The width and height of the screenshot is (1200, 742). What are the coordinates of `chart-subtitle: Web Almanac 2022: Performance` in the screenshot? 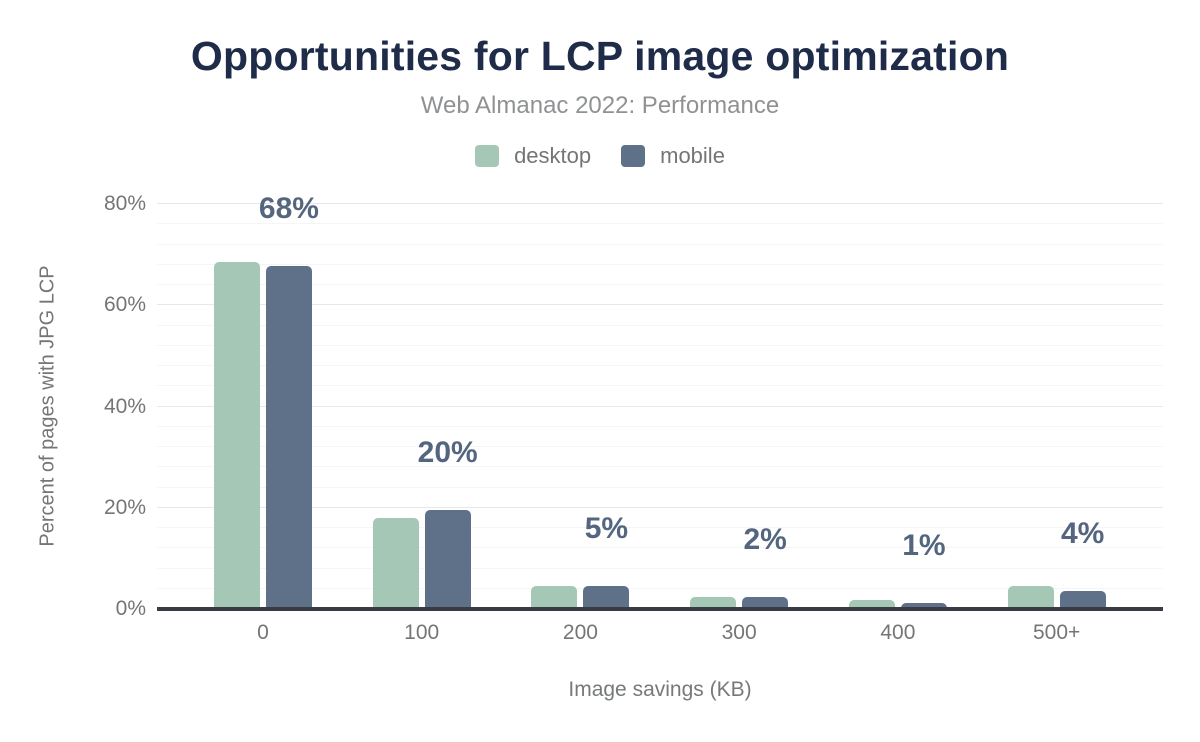 It's located at (600, 105).